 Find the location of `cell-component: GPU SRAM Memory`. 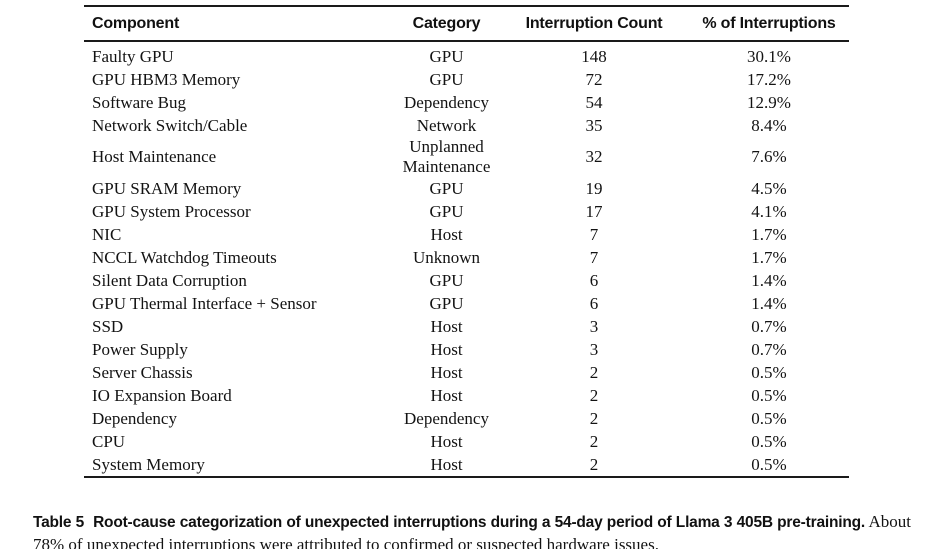

cell-component: GPU SRAM Memory is located at coordinates (167, 188).